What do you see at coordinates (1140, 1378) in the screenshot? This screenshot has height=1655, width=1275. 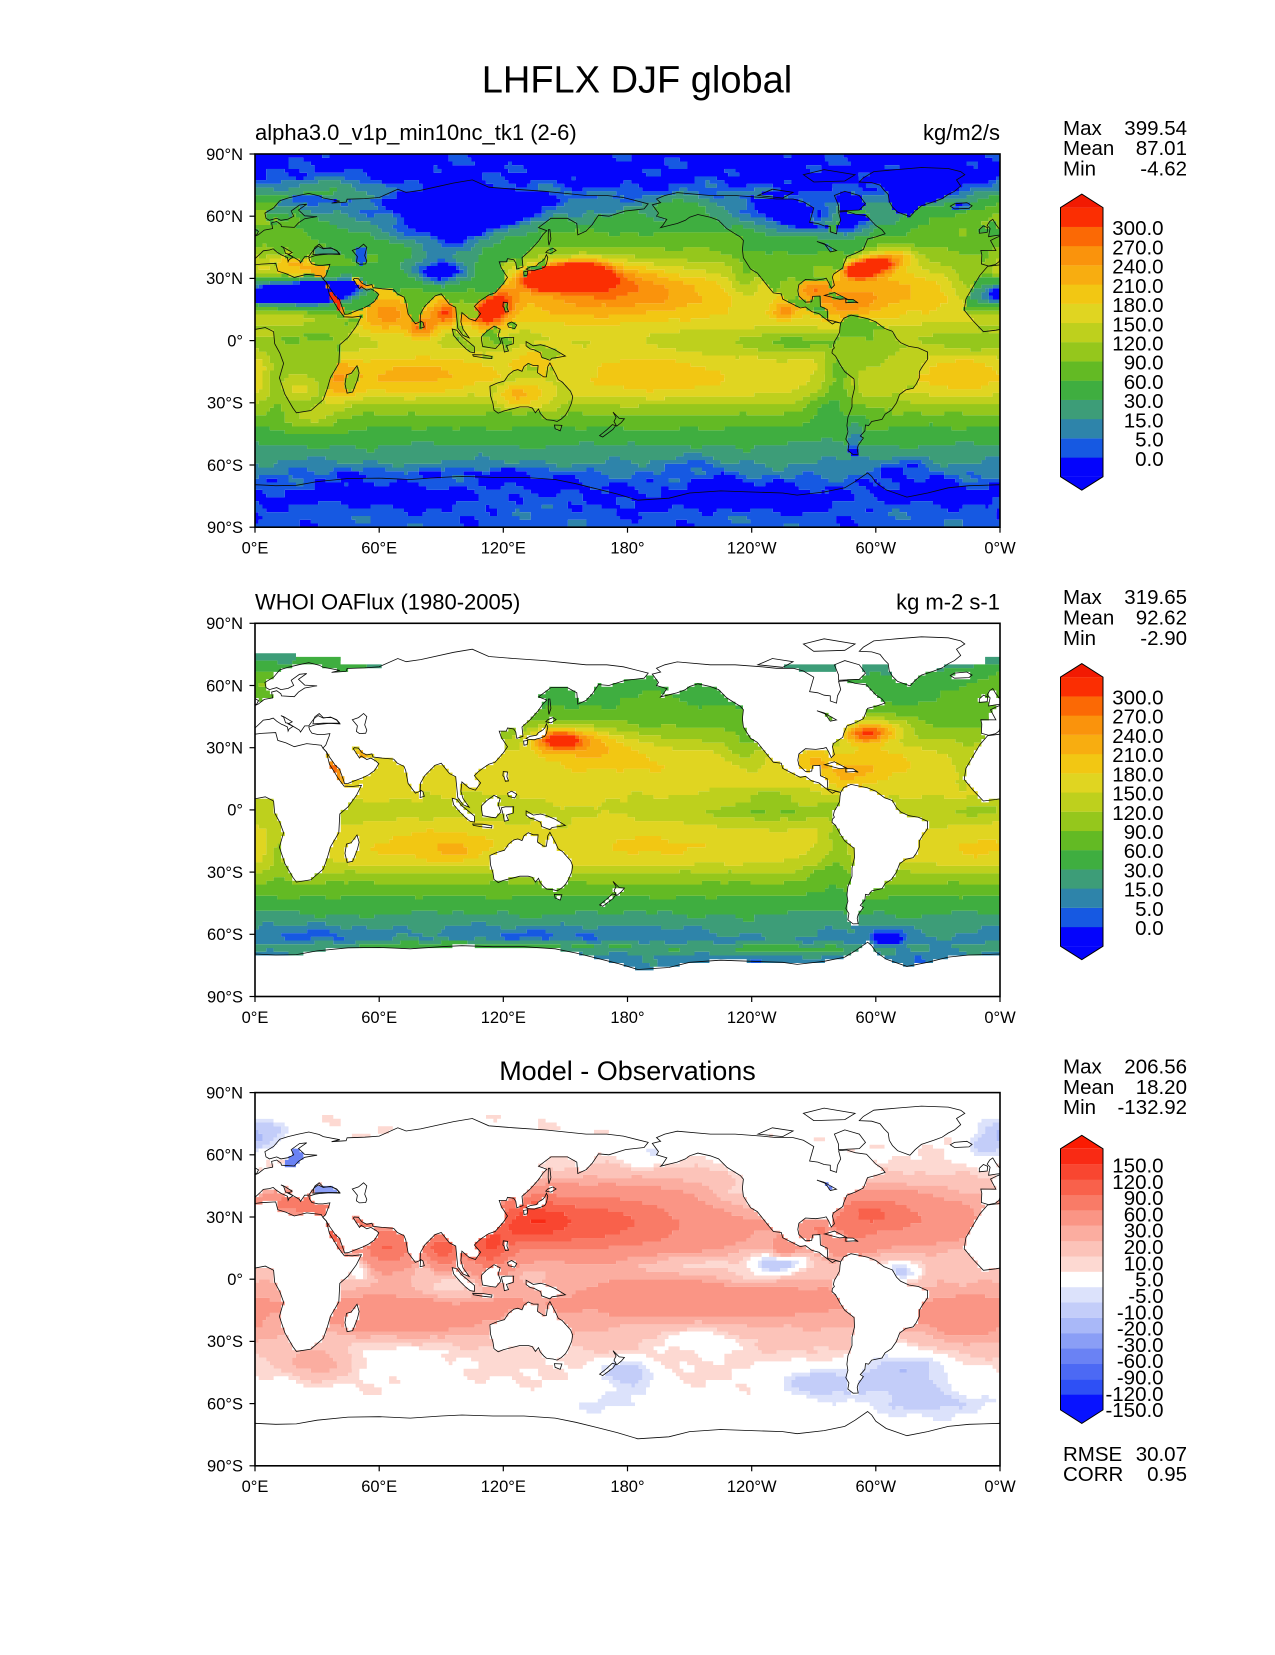 I see `svg-text: -90.0` at bounding box center [1140, 1378].